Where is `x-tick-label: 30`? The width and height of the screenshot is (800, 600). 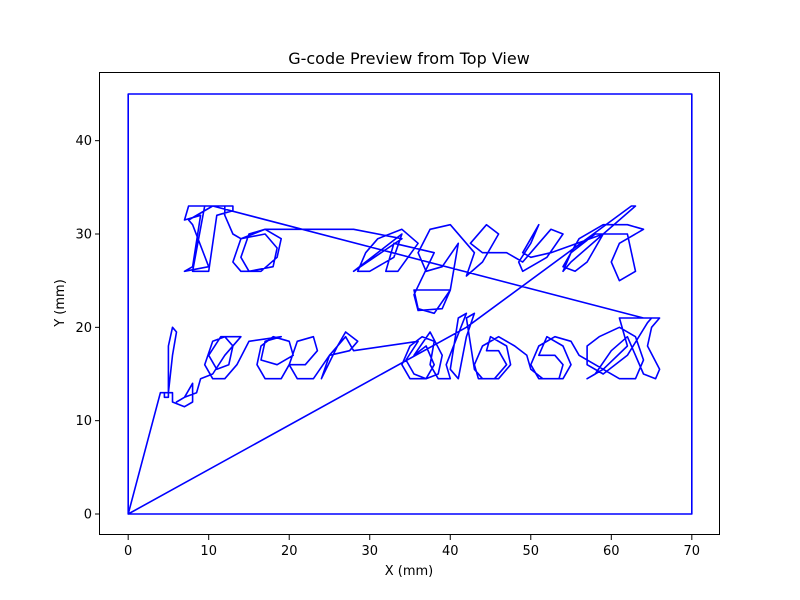 x-tick-label: 30 is located at coordinates (369, 551).